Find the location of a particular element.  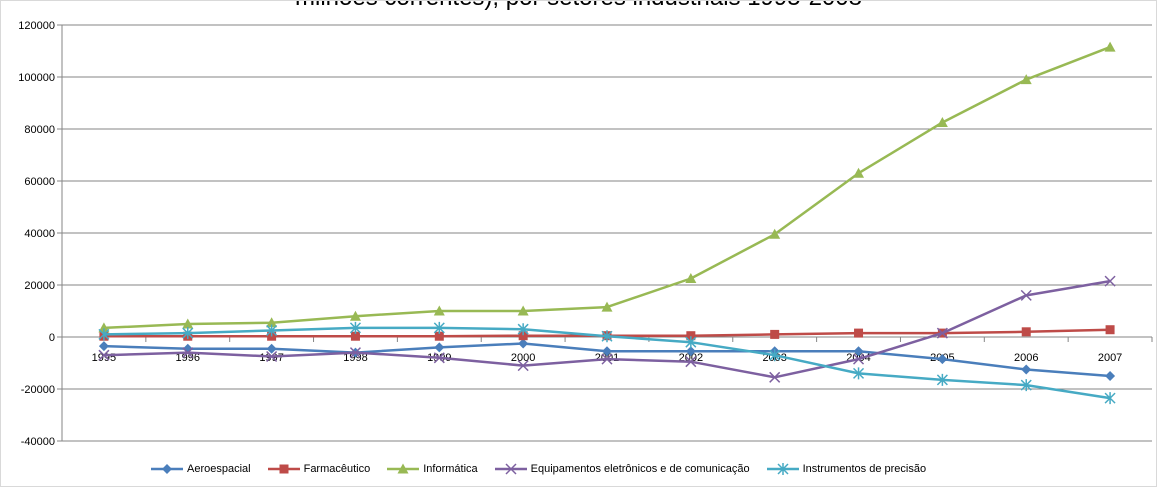

legend-item: Farmacêutico is located at coordinates (319, 469).